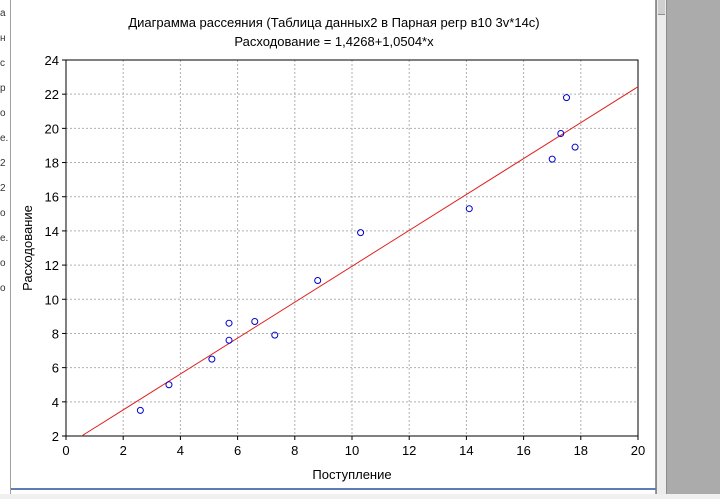 Image resolution: width=720 pixels, height=499 pixels. What do you see at coordinates (55, 436) in the screenshot?
I see `y-tick-label: 2` at bounding box center [55, 436].